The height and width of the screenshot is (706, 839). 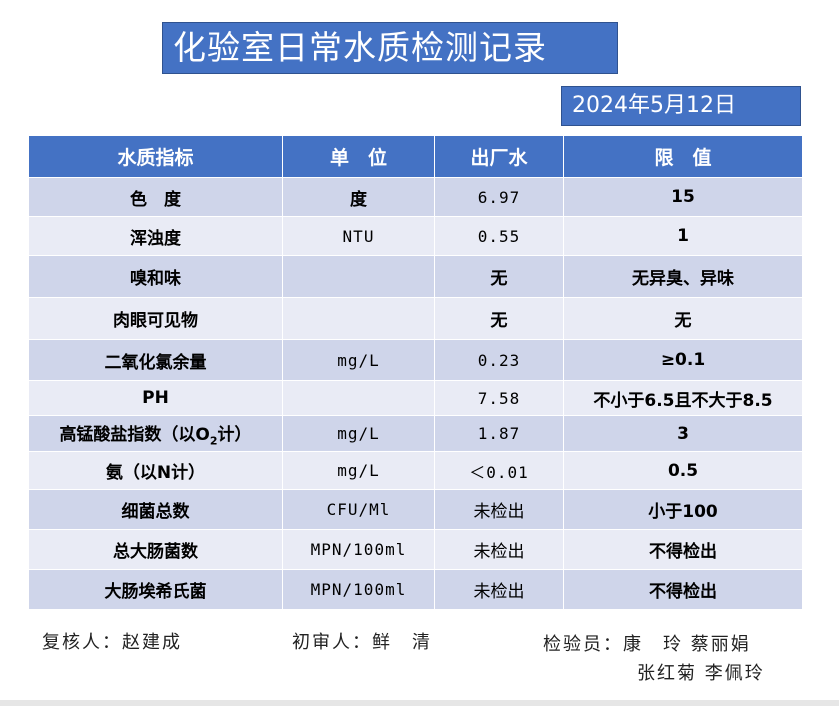 What do you see at coordinates (155, 398) in the screenshot?
I see `indicator-cell: PH` at bounding box center [155, 398].